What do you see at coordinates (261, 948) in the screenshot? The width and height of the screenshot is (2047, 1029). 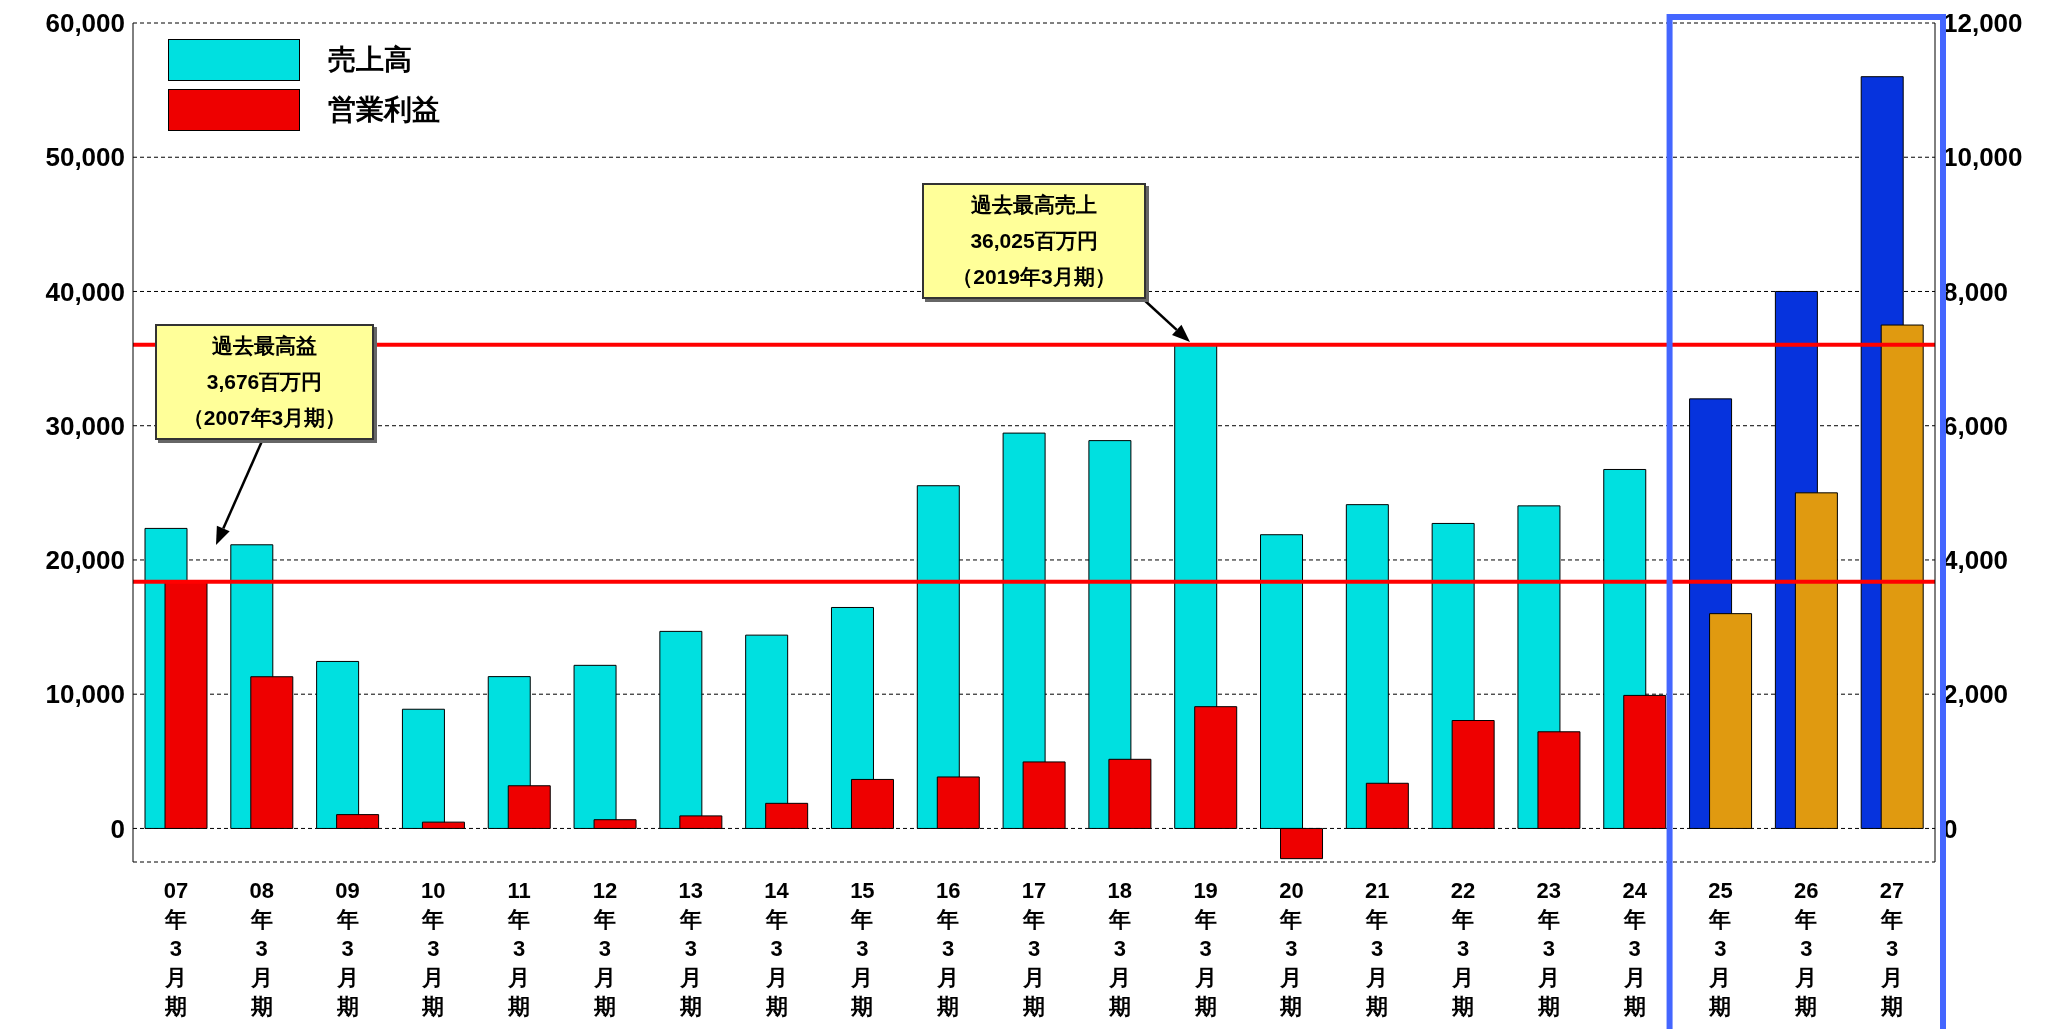 I see `x-tick-label: 08年3月期` at bounding box center [261, 948].